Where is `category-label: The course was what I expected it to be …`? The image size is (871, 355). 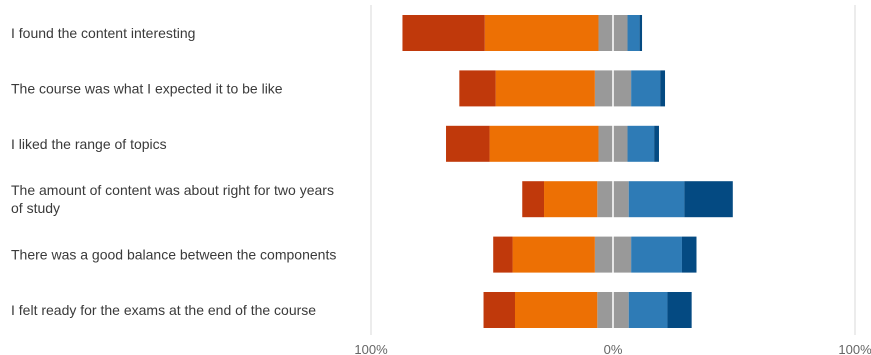
category-label: The course was what I expected it to be … is located at coordinates (147, 88).